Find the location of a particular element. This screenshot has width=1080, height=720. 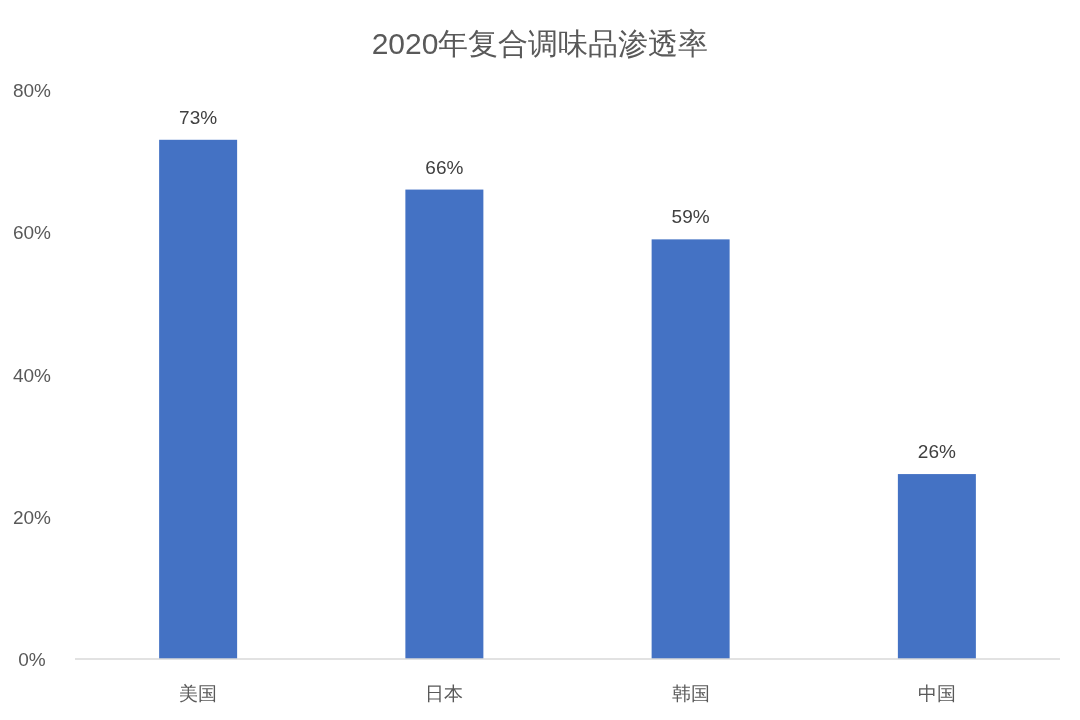

chart-title: 2020年复合调味品渗透率 is located at coordinates (540, 43).